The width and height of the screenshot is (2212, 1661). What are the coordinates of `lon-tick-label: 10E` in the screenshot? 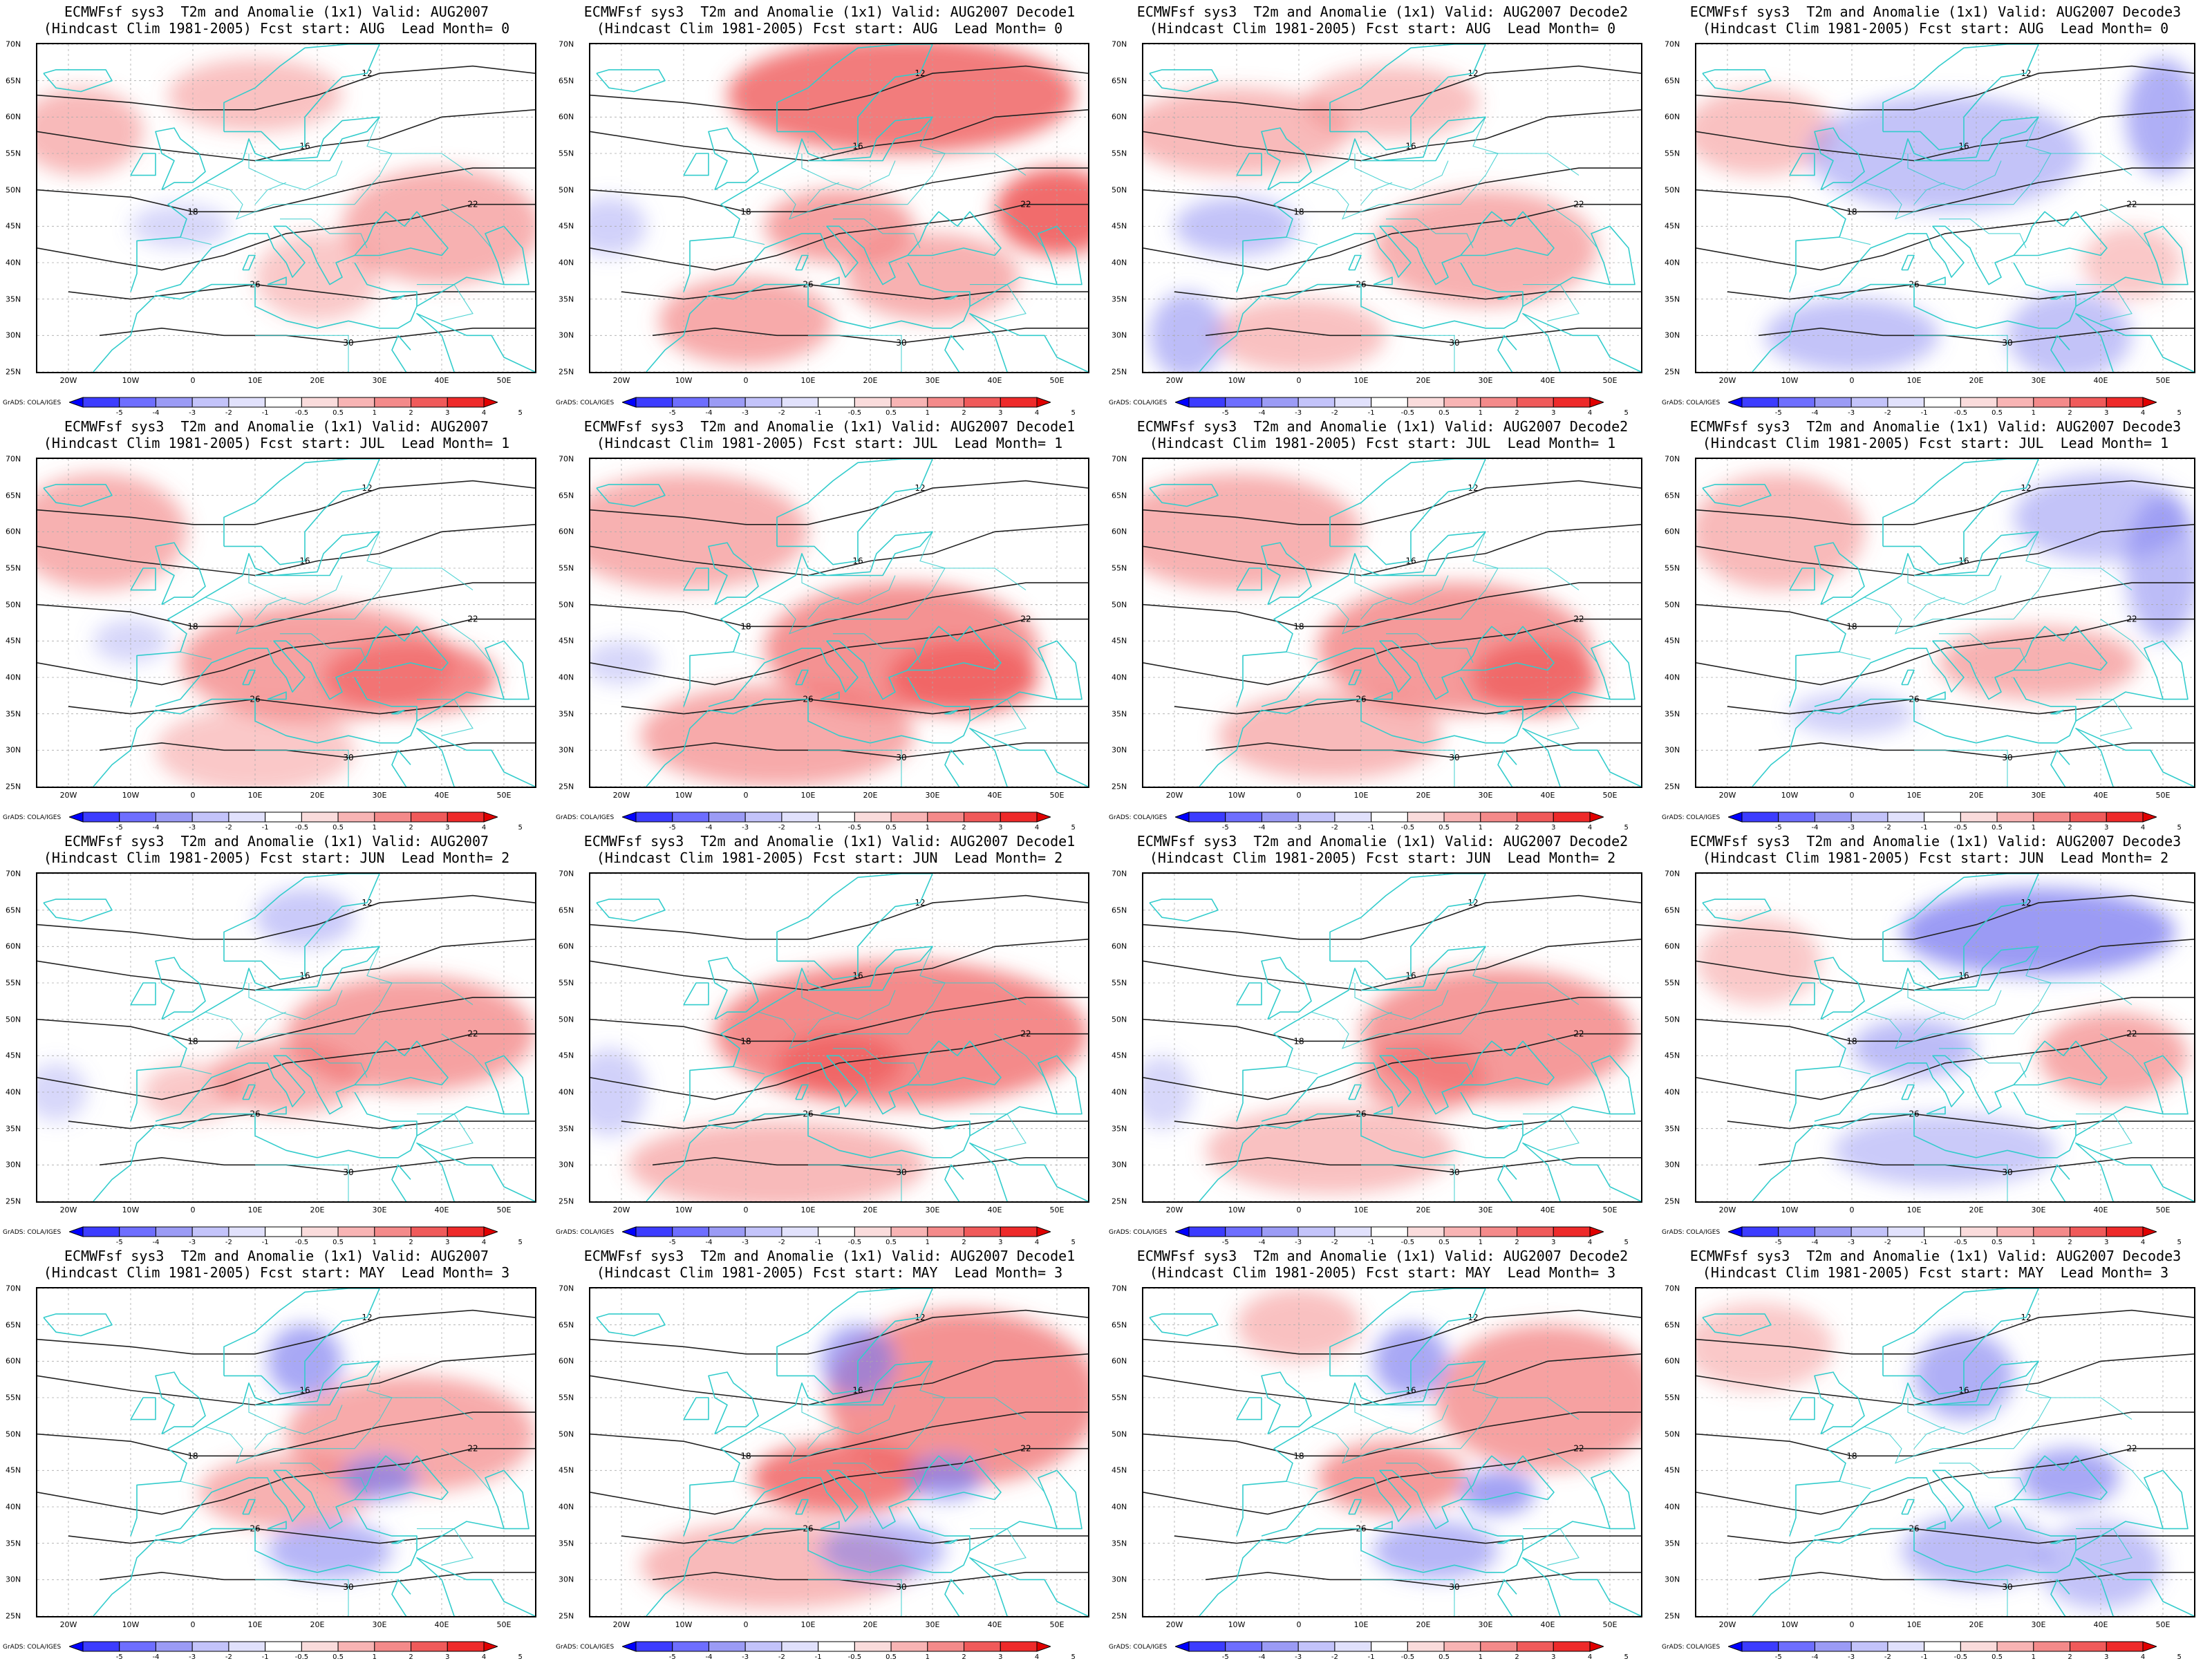 It's located at (1914, 796).